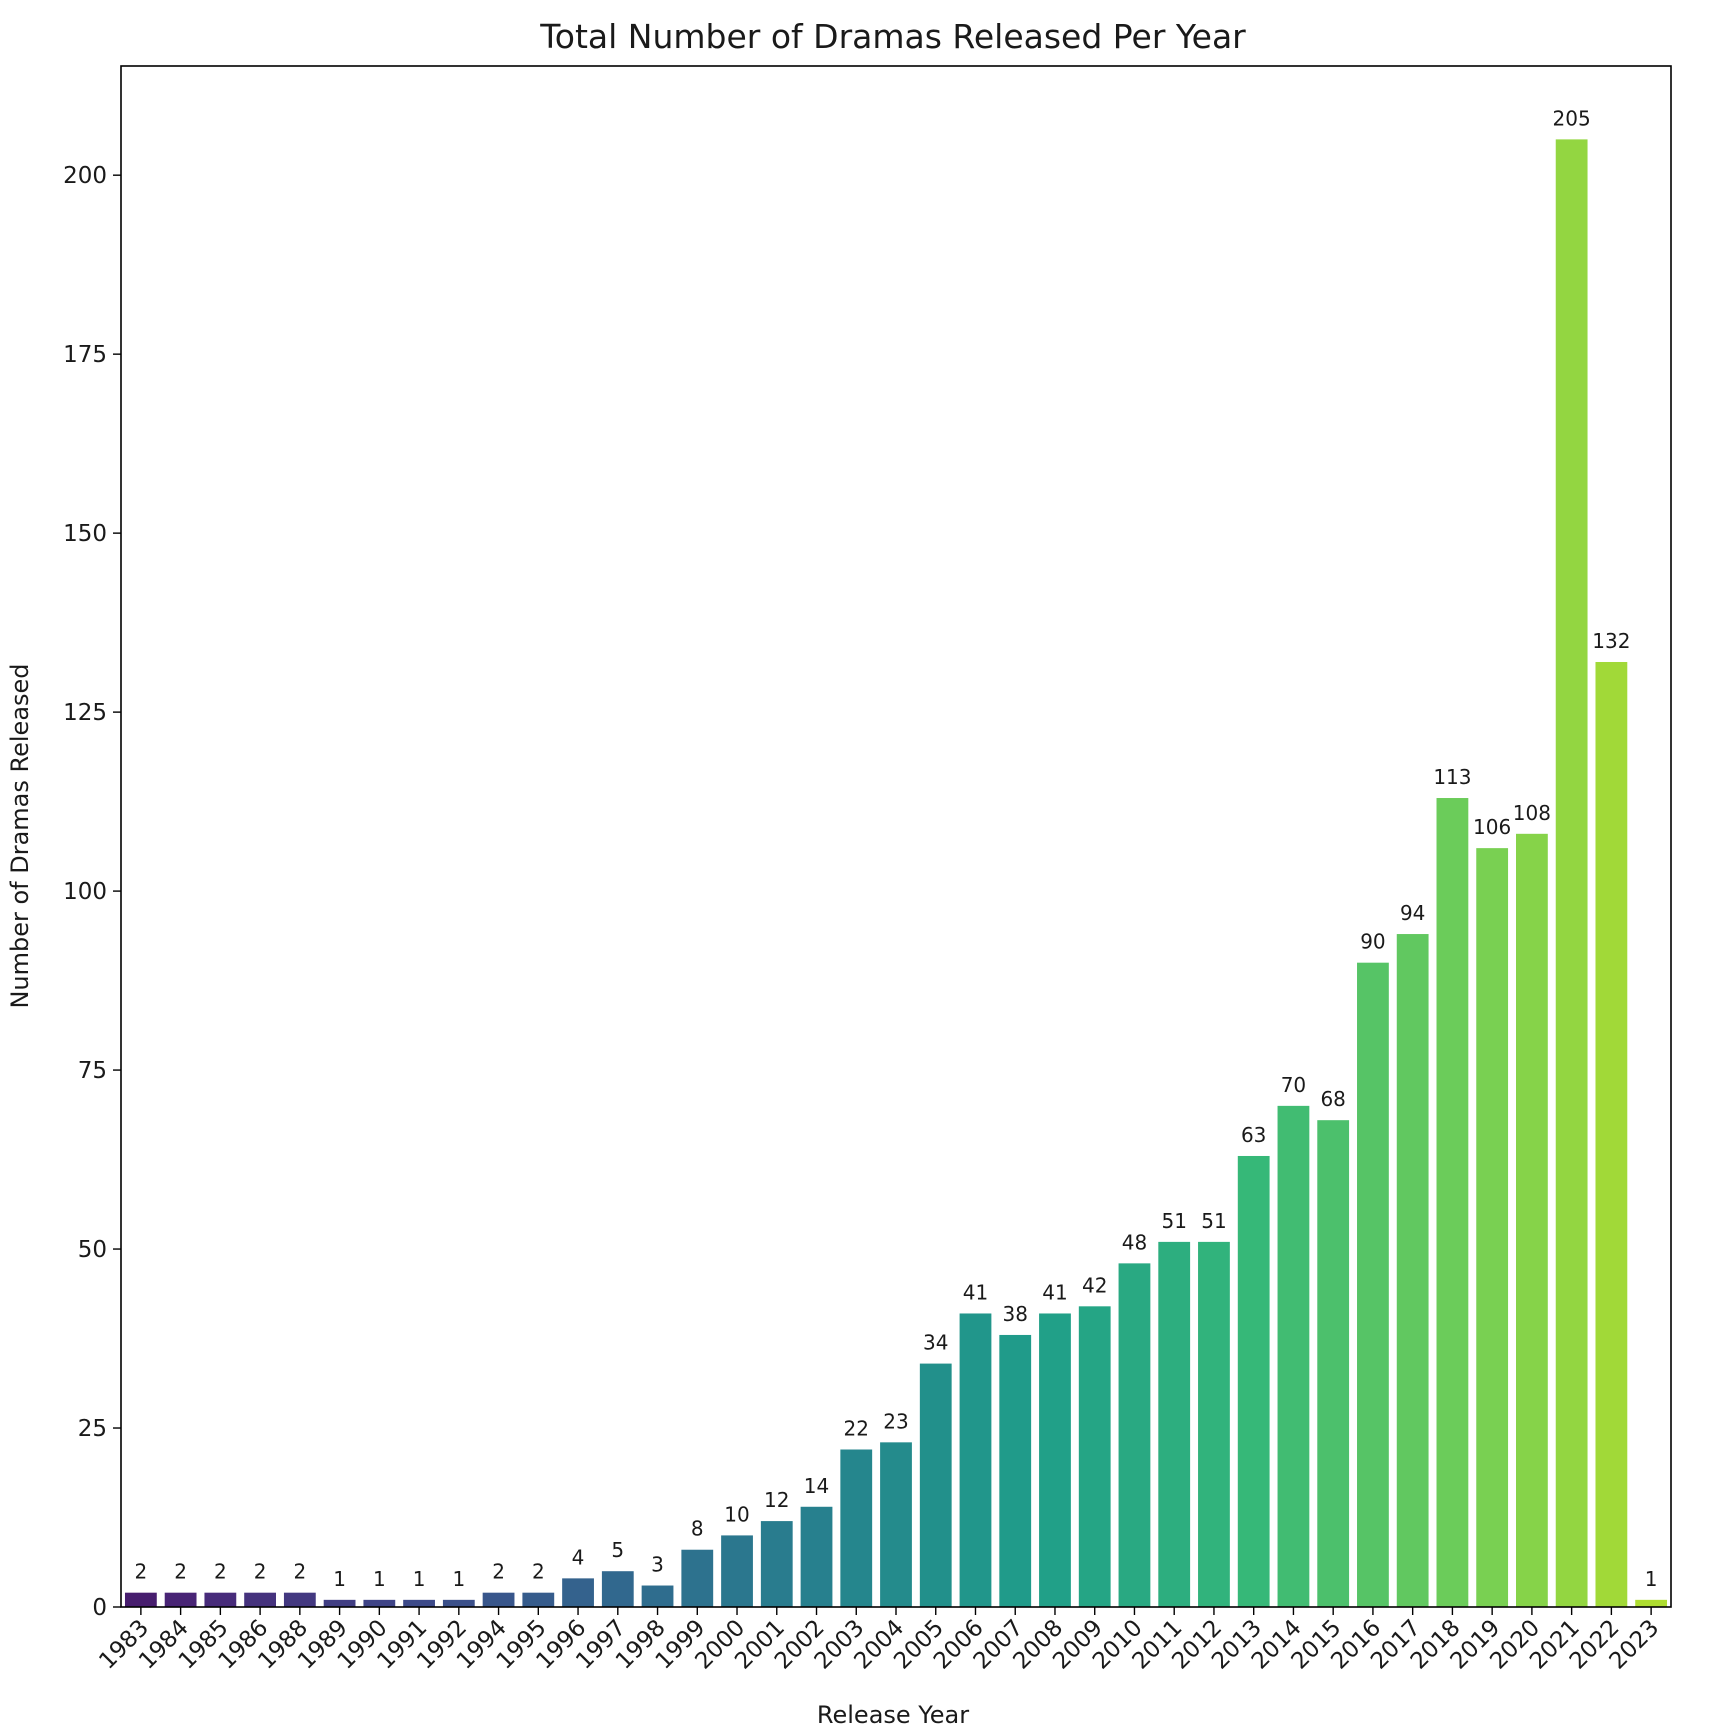 This screenshot has width=1710, height=1724. I want to click on data-label-2011: 51, so click(1173, 1221).